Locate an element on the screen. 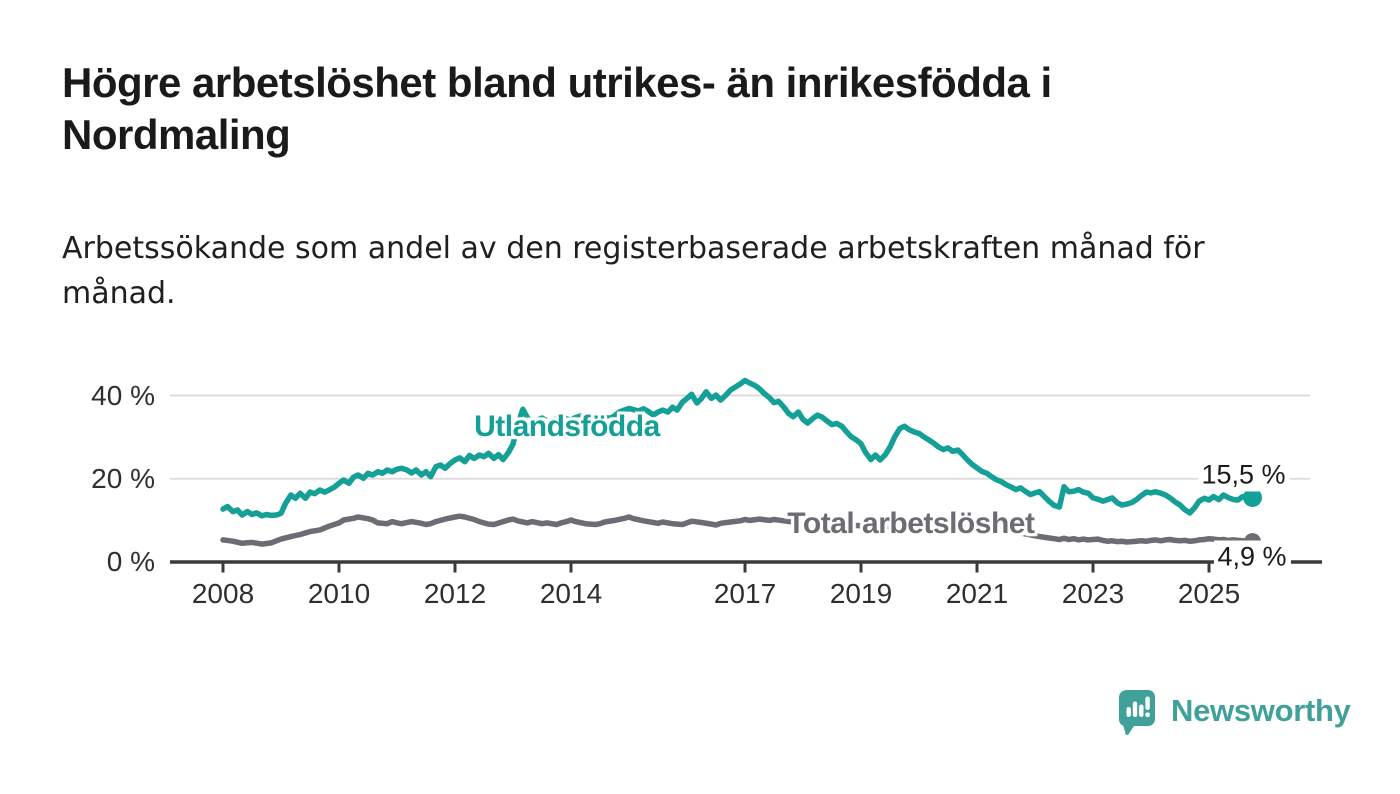 This screenshot has width=1400, height=794. page-title-line-2: Nordmaling is located at coordinates (176, 134).